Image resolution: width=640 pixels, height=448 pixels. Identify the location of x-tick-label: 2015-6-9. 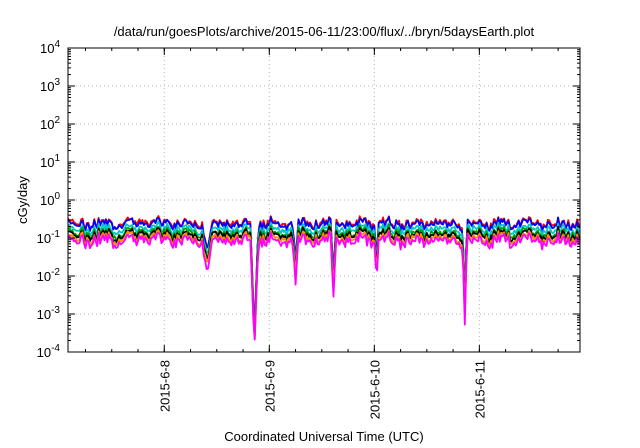
(269, 386).